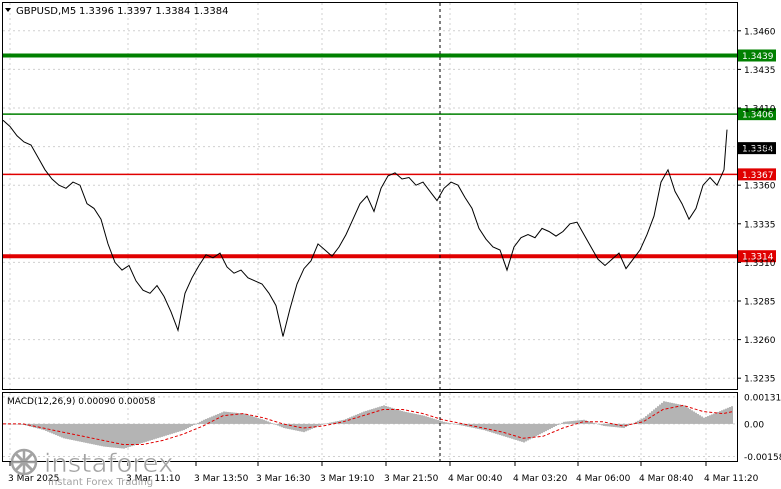  Describe the element at coordinates (33, 479) in the screenshot. I see `time-tick-label: 3 Mar 2025` at that location.